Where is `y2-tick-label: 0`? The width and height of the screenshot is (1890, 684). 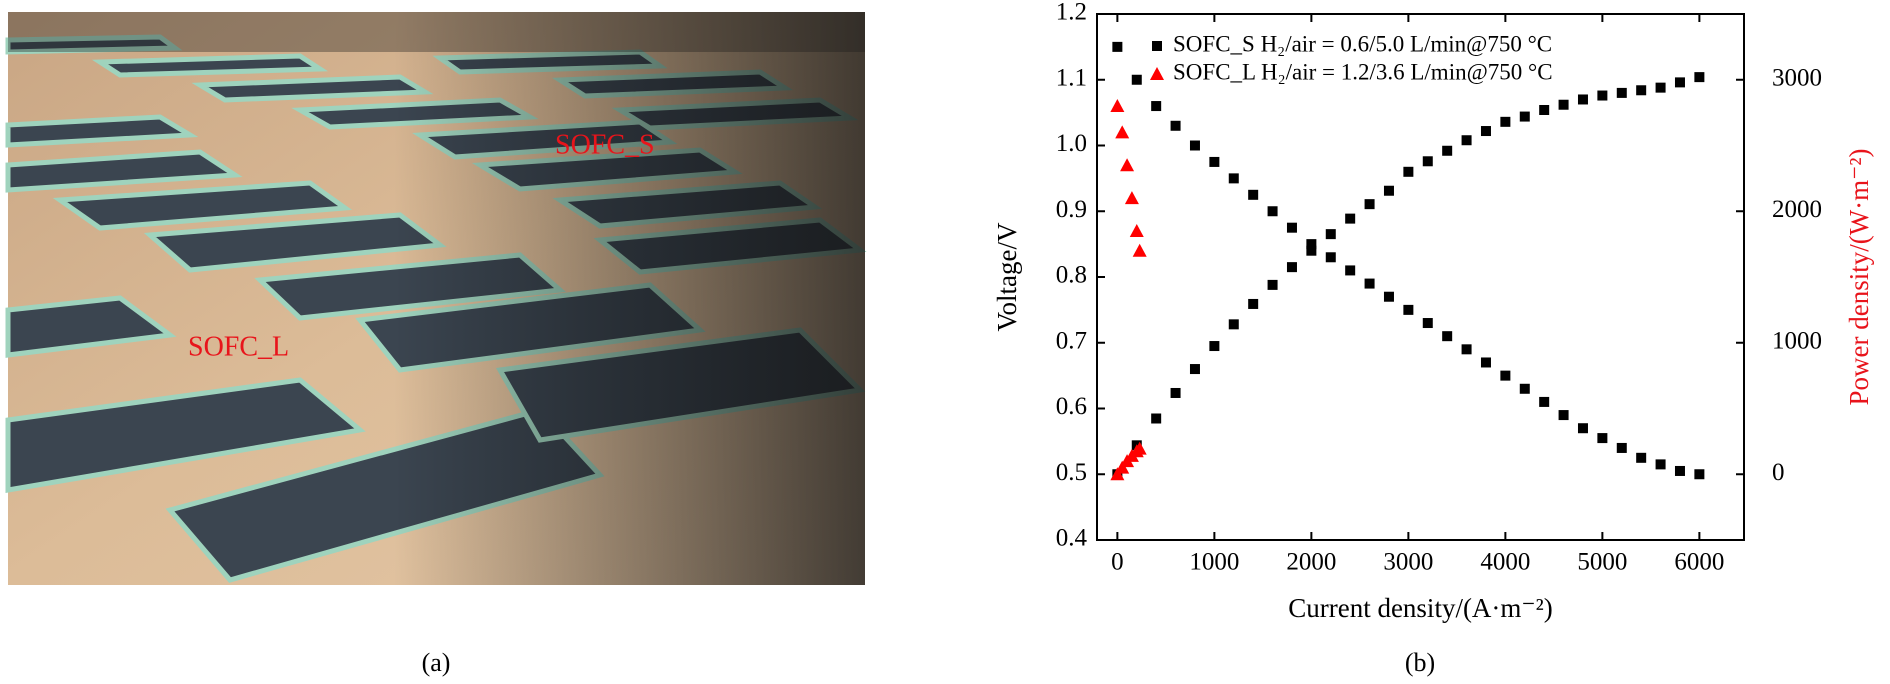 y2-tick-label: 0 is located at coordinates (1778, 472).